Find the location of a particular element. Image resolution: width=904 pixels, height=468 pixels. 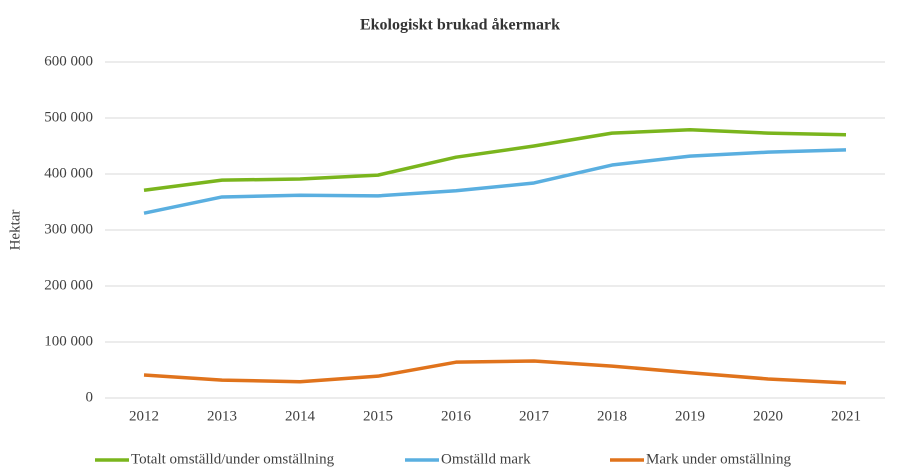

x-tick-label: 2020 is located at coordinates (768, 416).